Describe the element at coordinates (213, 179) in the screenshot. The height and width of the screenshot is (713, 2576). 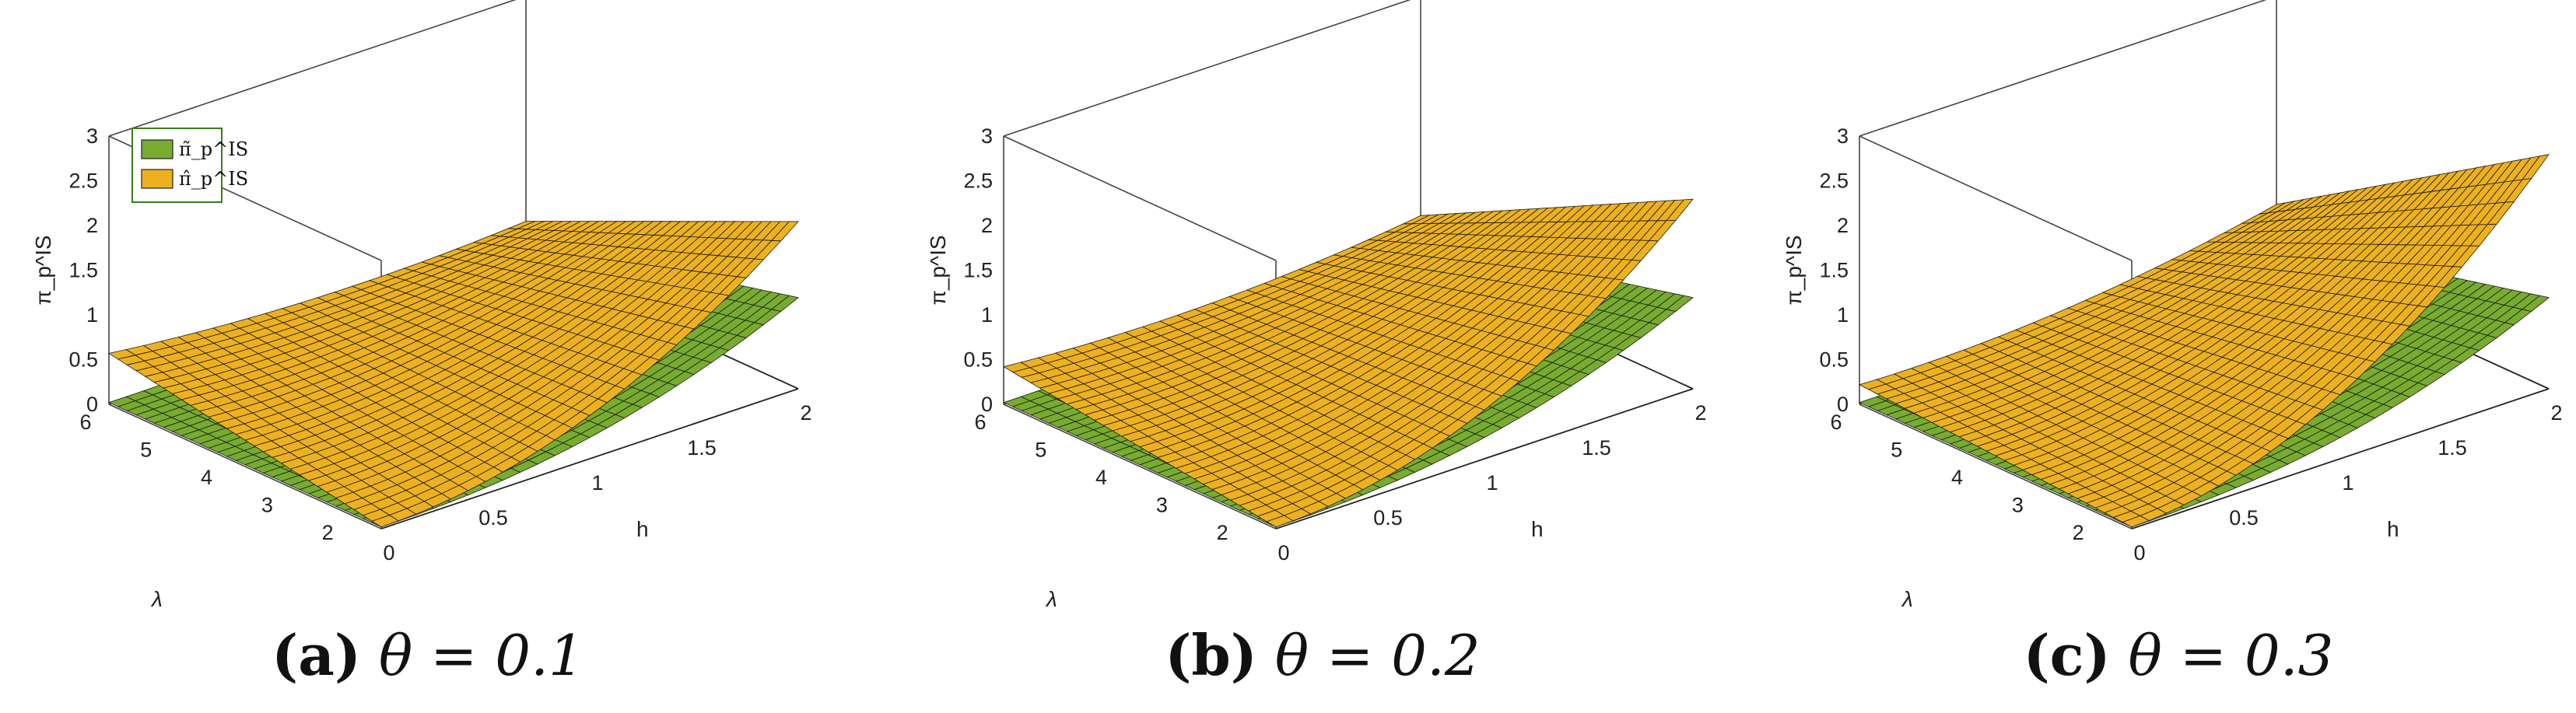
I see `legend-entry: π̂_p^IS` at that location.